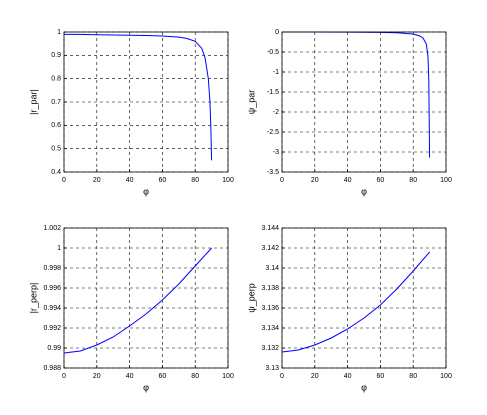 This screenshot has height=415, width=487. I want to click on y-tick-label: 0.99, so click(54, 348).